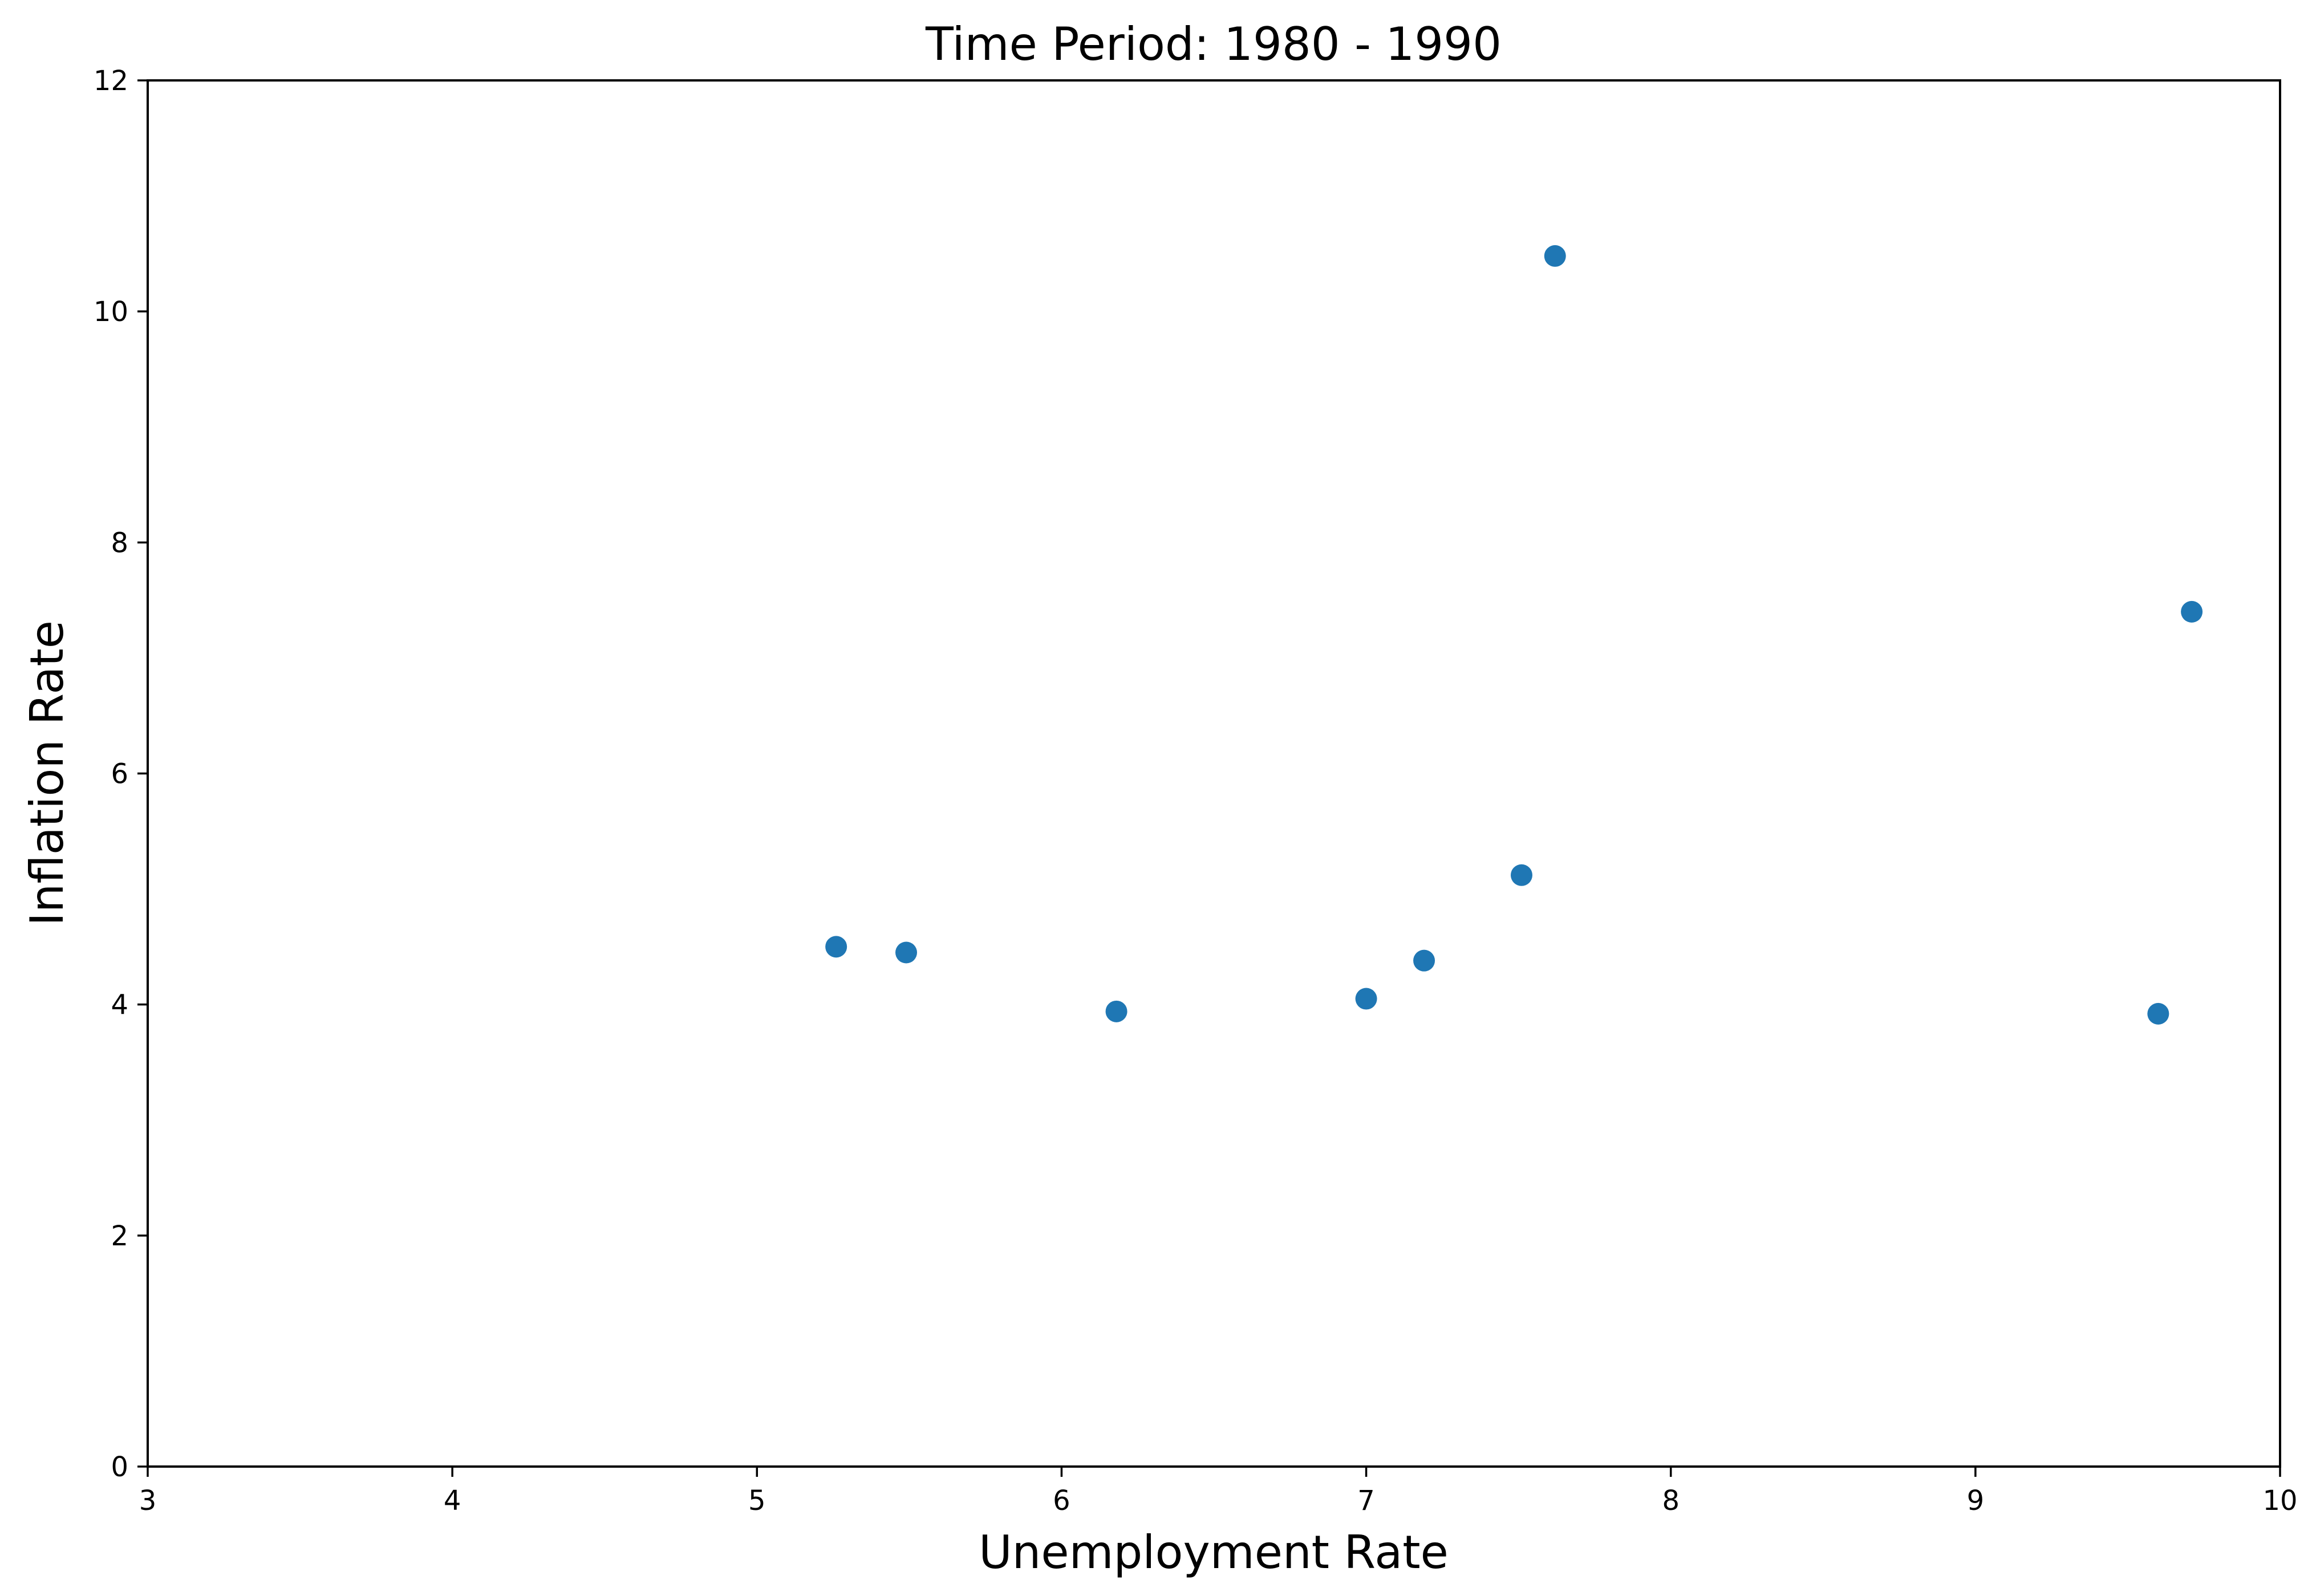 Image resolution: width=2312 pixels, height=1596 pixels. Describe the element at coordinates (111, 312) in the screenshot. I see `y-tick-label: 10` at that location.